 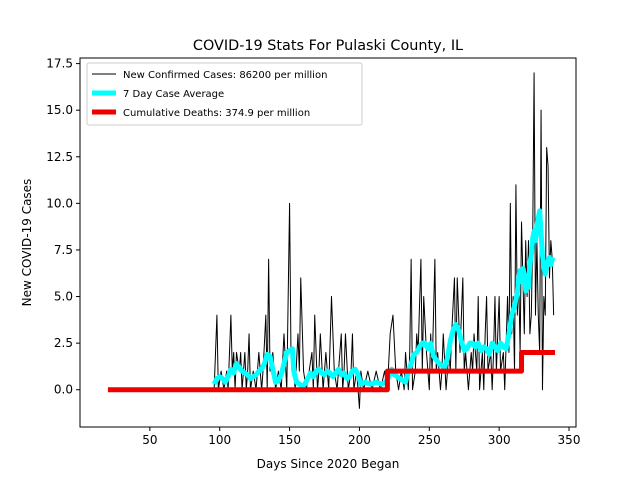 What do you see at coordinates (359, 440) in the screenshot?
I see `x-tick-label: 200` at bounding box center [359, 440].